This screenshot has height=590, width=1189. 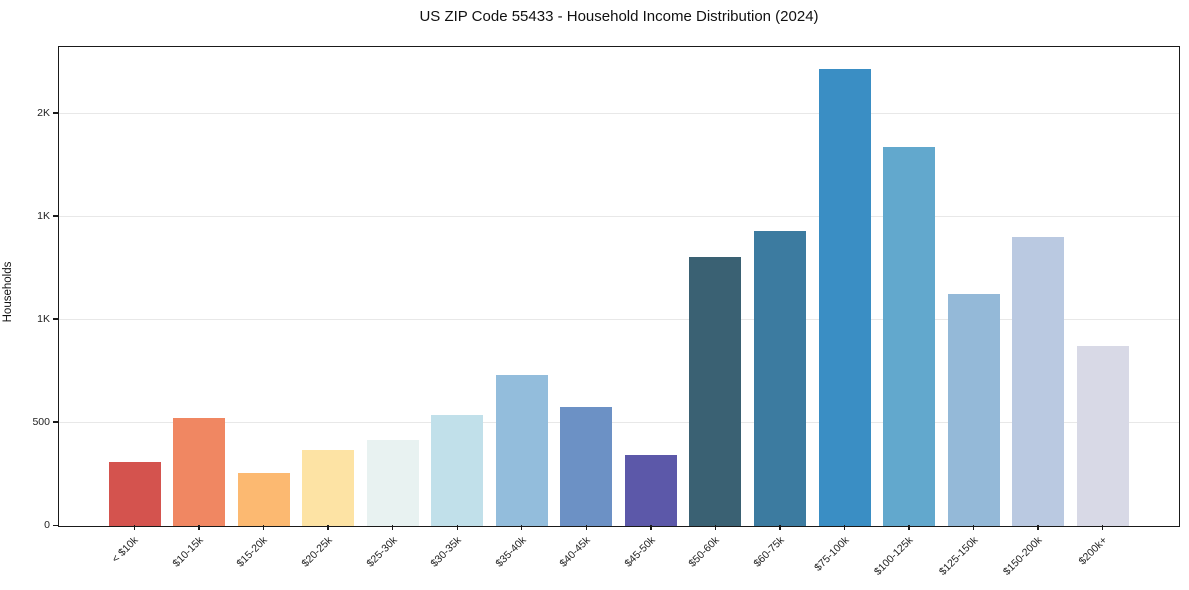 I want to click on bar-150-200k, so click(x=1038, y=381).